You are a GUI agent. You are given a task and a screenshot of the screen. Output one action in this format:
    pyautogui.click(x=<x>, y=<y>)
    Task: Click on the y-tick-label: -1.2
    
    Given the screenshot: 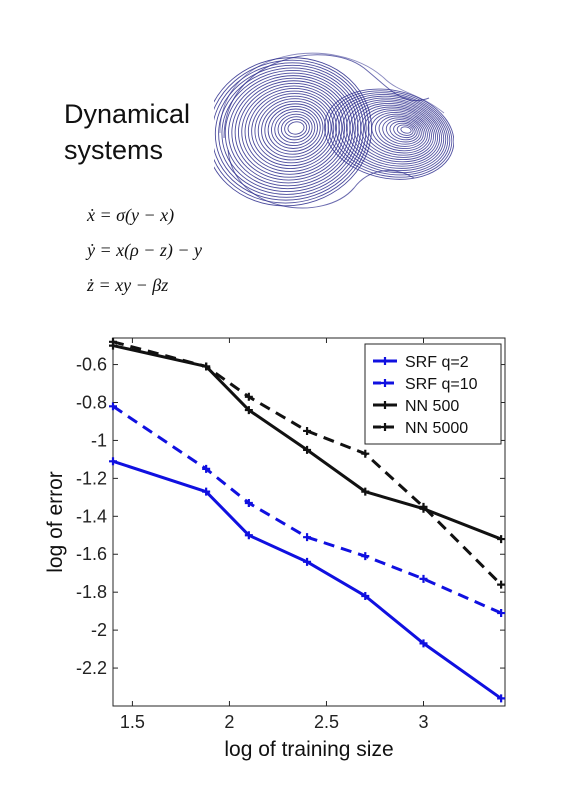 What is the action you would take?
    pyautogui.click(x=91, y=478)
    